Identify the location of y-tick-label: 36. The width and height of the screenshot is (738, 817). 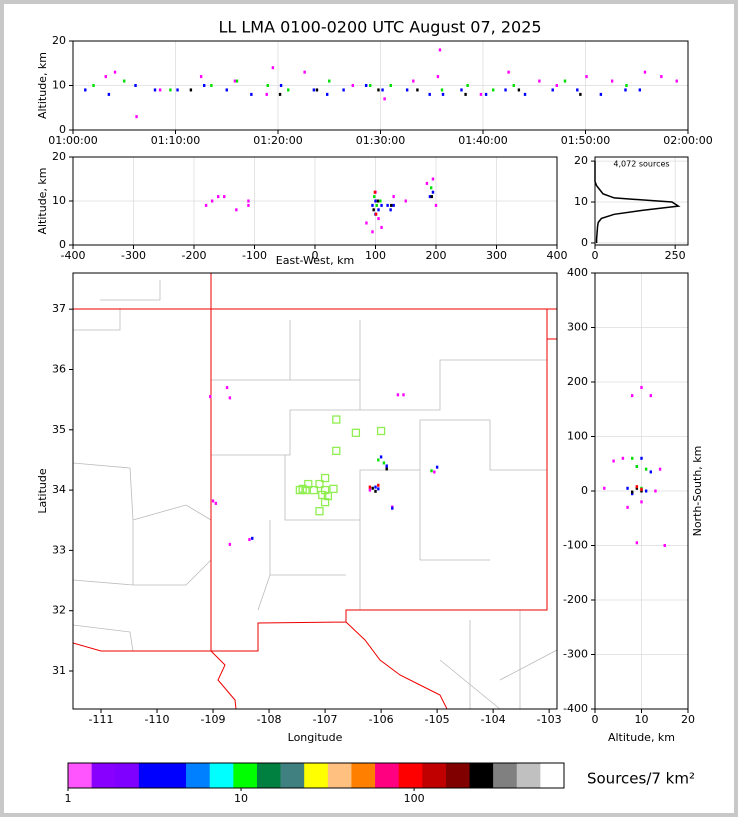
(59, 368).